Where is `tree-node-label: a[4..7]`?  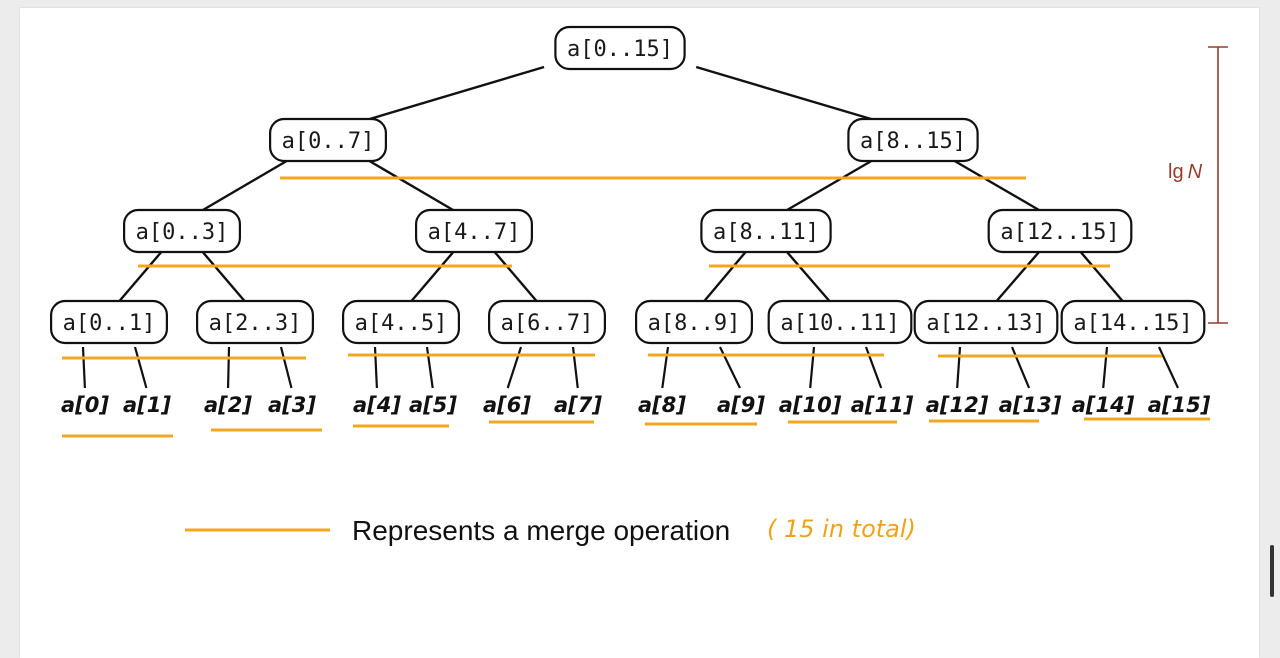
tree-node-label: a[4..7] is located at coordinates (474, 232).